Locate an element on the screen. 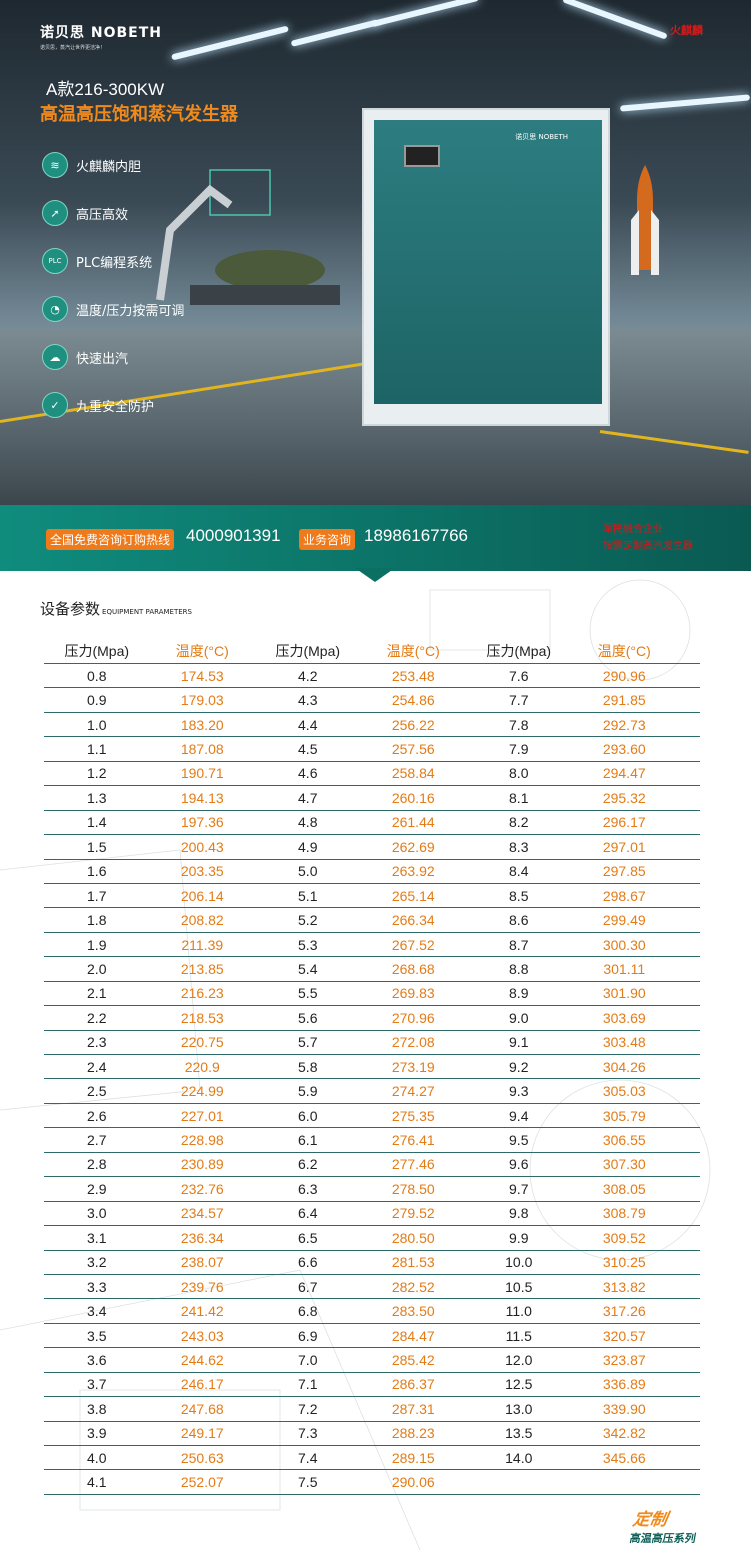 This screenshot has width=751, height=1550. pressure-cell: 4.6 is located at coordinates (308, 773).